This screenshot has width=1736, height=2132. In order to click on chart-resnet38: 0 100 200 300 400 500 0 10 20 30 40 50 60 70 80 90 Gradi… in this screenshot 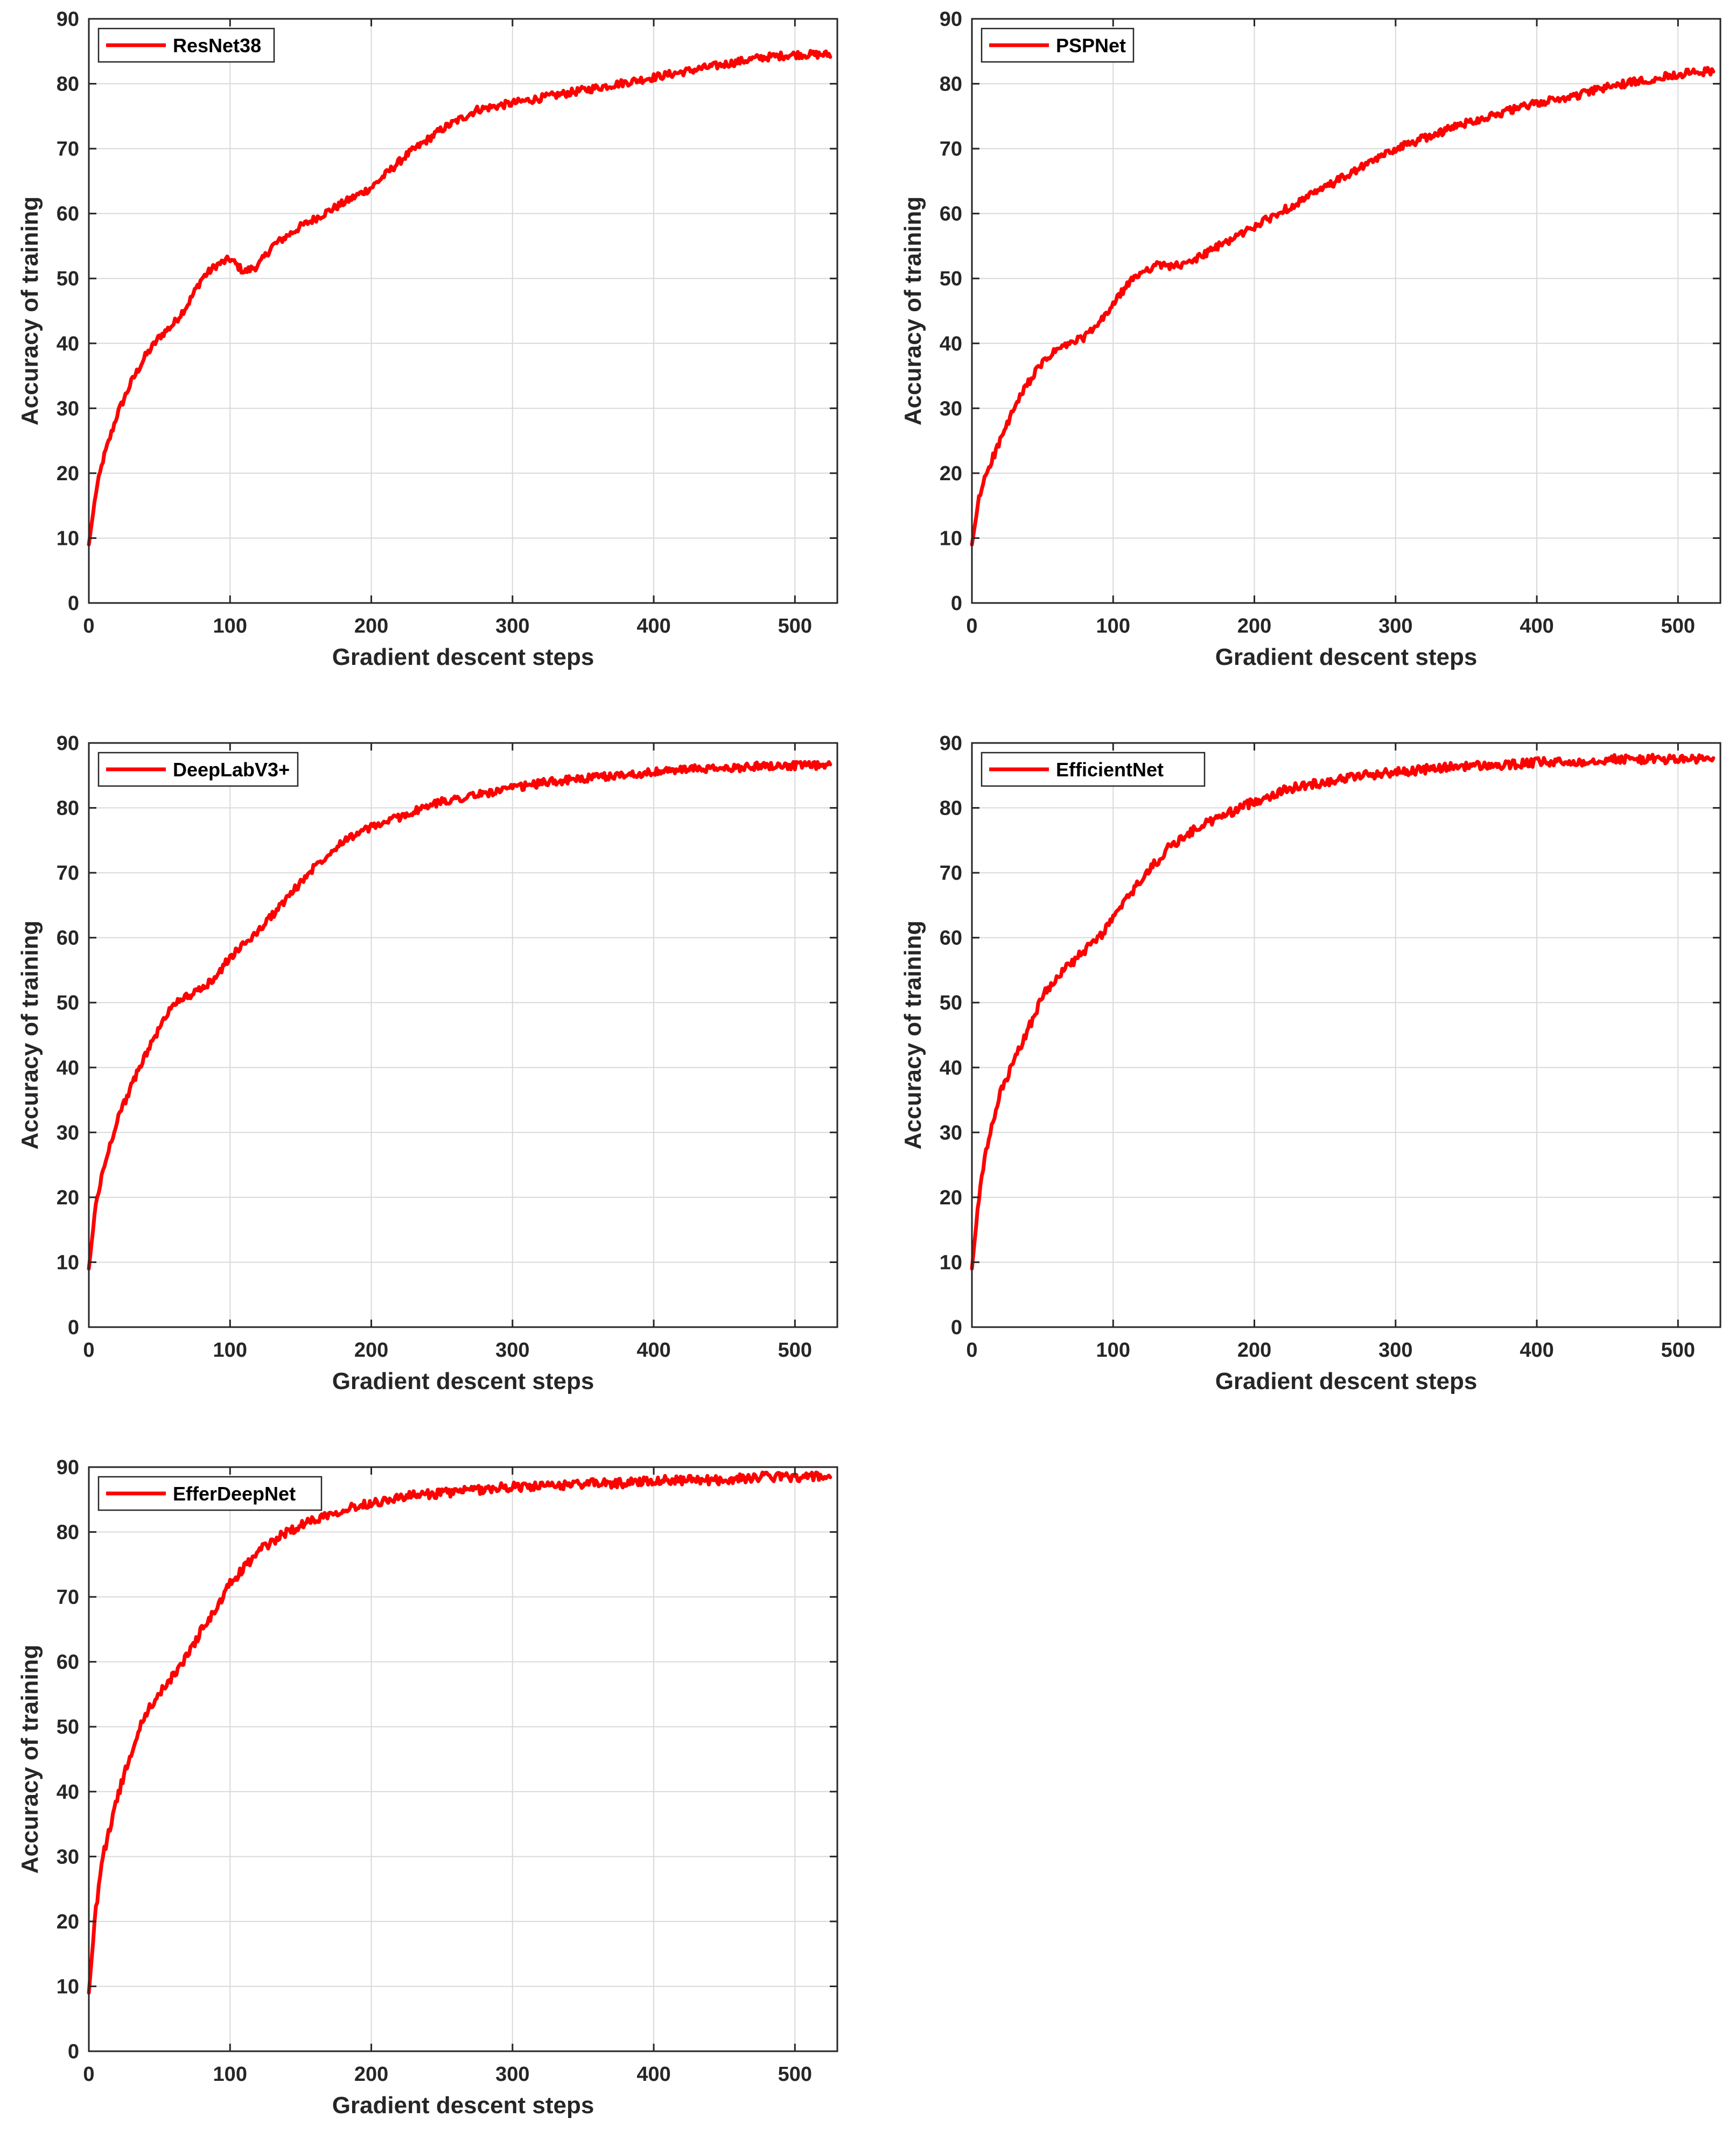, I will do `click(427, 339)`.